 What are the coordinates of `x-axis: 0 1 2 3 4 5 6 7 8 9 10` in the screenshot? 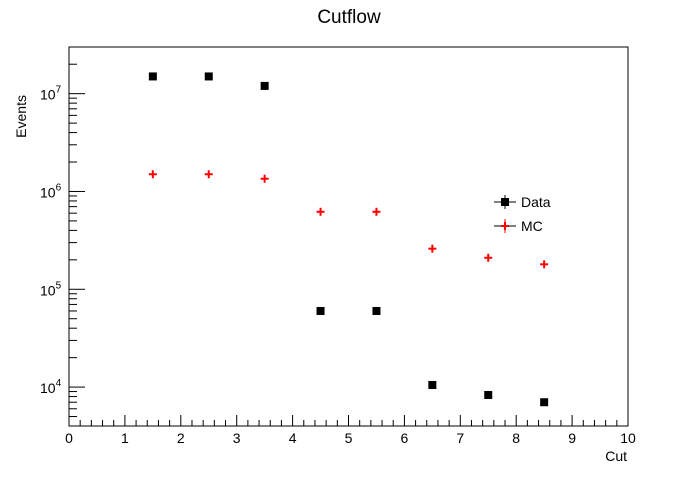 It's located at (350, 430).